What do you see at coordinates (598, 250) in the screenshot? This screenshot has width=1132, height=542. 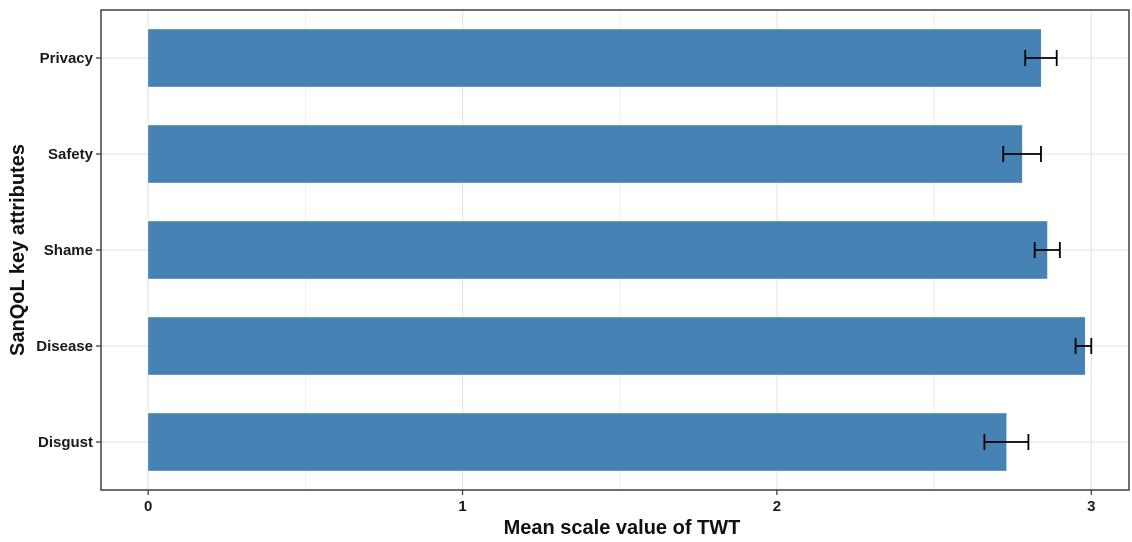 I see `bar-shame` at bounding box center [598, 250].